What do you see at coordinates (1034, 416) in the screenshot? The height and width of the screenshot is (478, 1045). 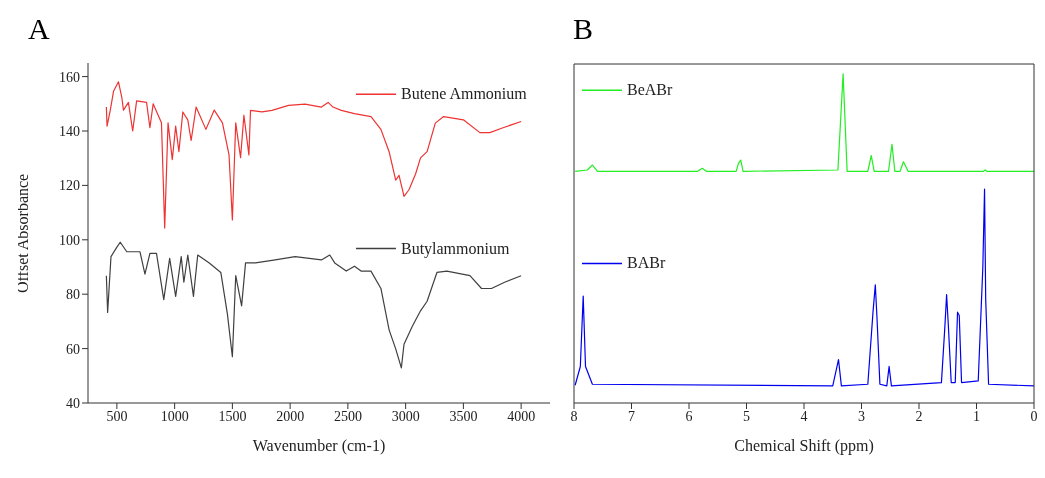 I see `x-tick-label: 0` at bounding box center [1034, 416].